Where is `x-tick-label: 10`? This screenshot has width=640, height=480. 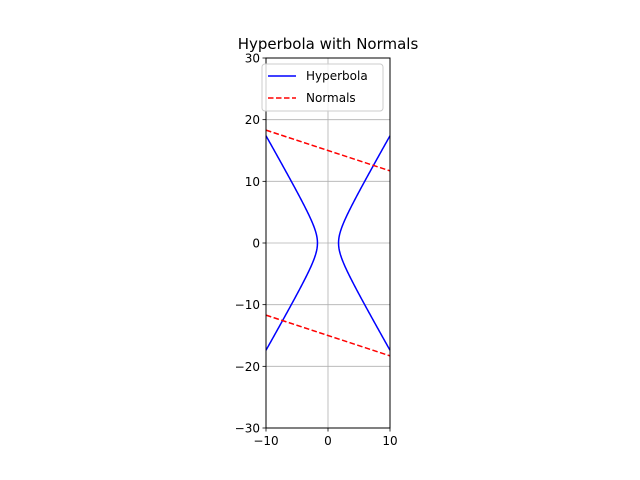
x-tick-label: 10 is located at coordinates (389, 441).